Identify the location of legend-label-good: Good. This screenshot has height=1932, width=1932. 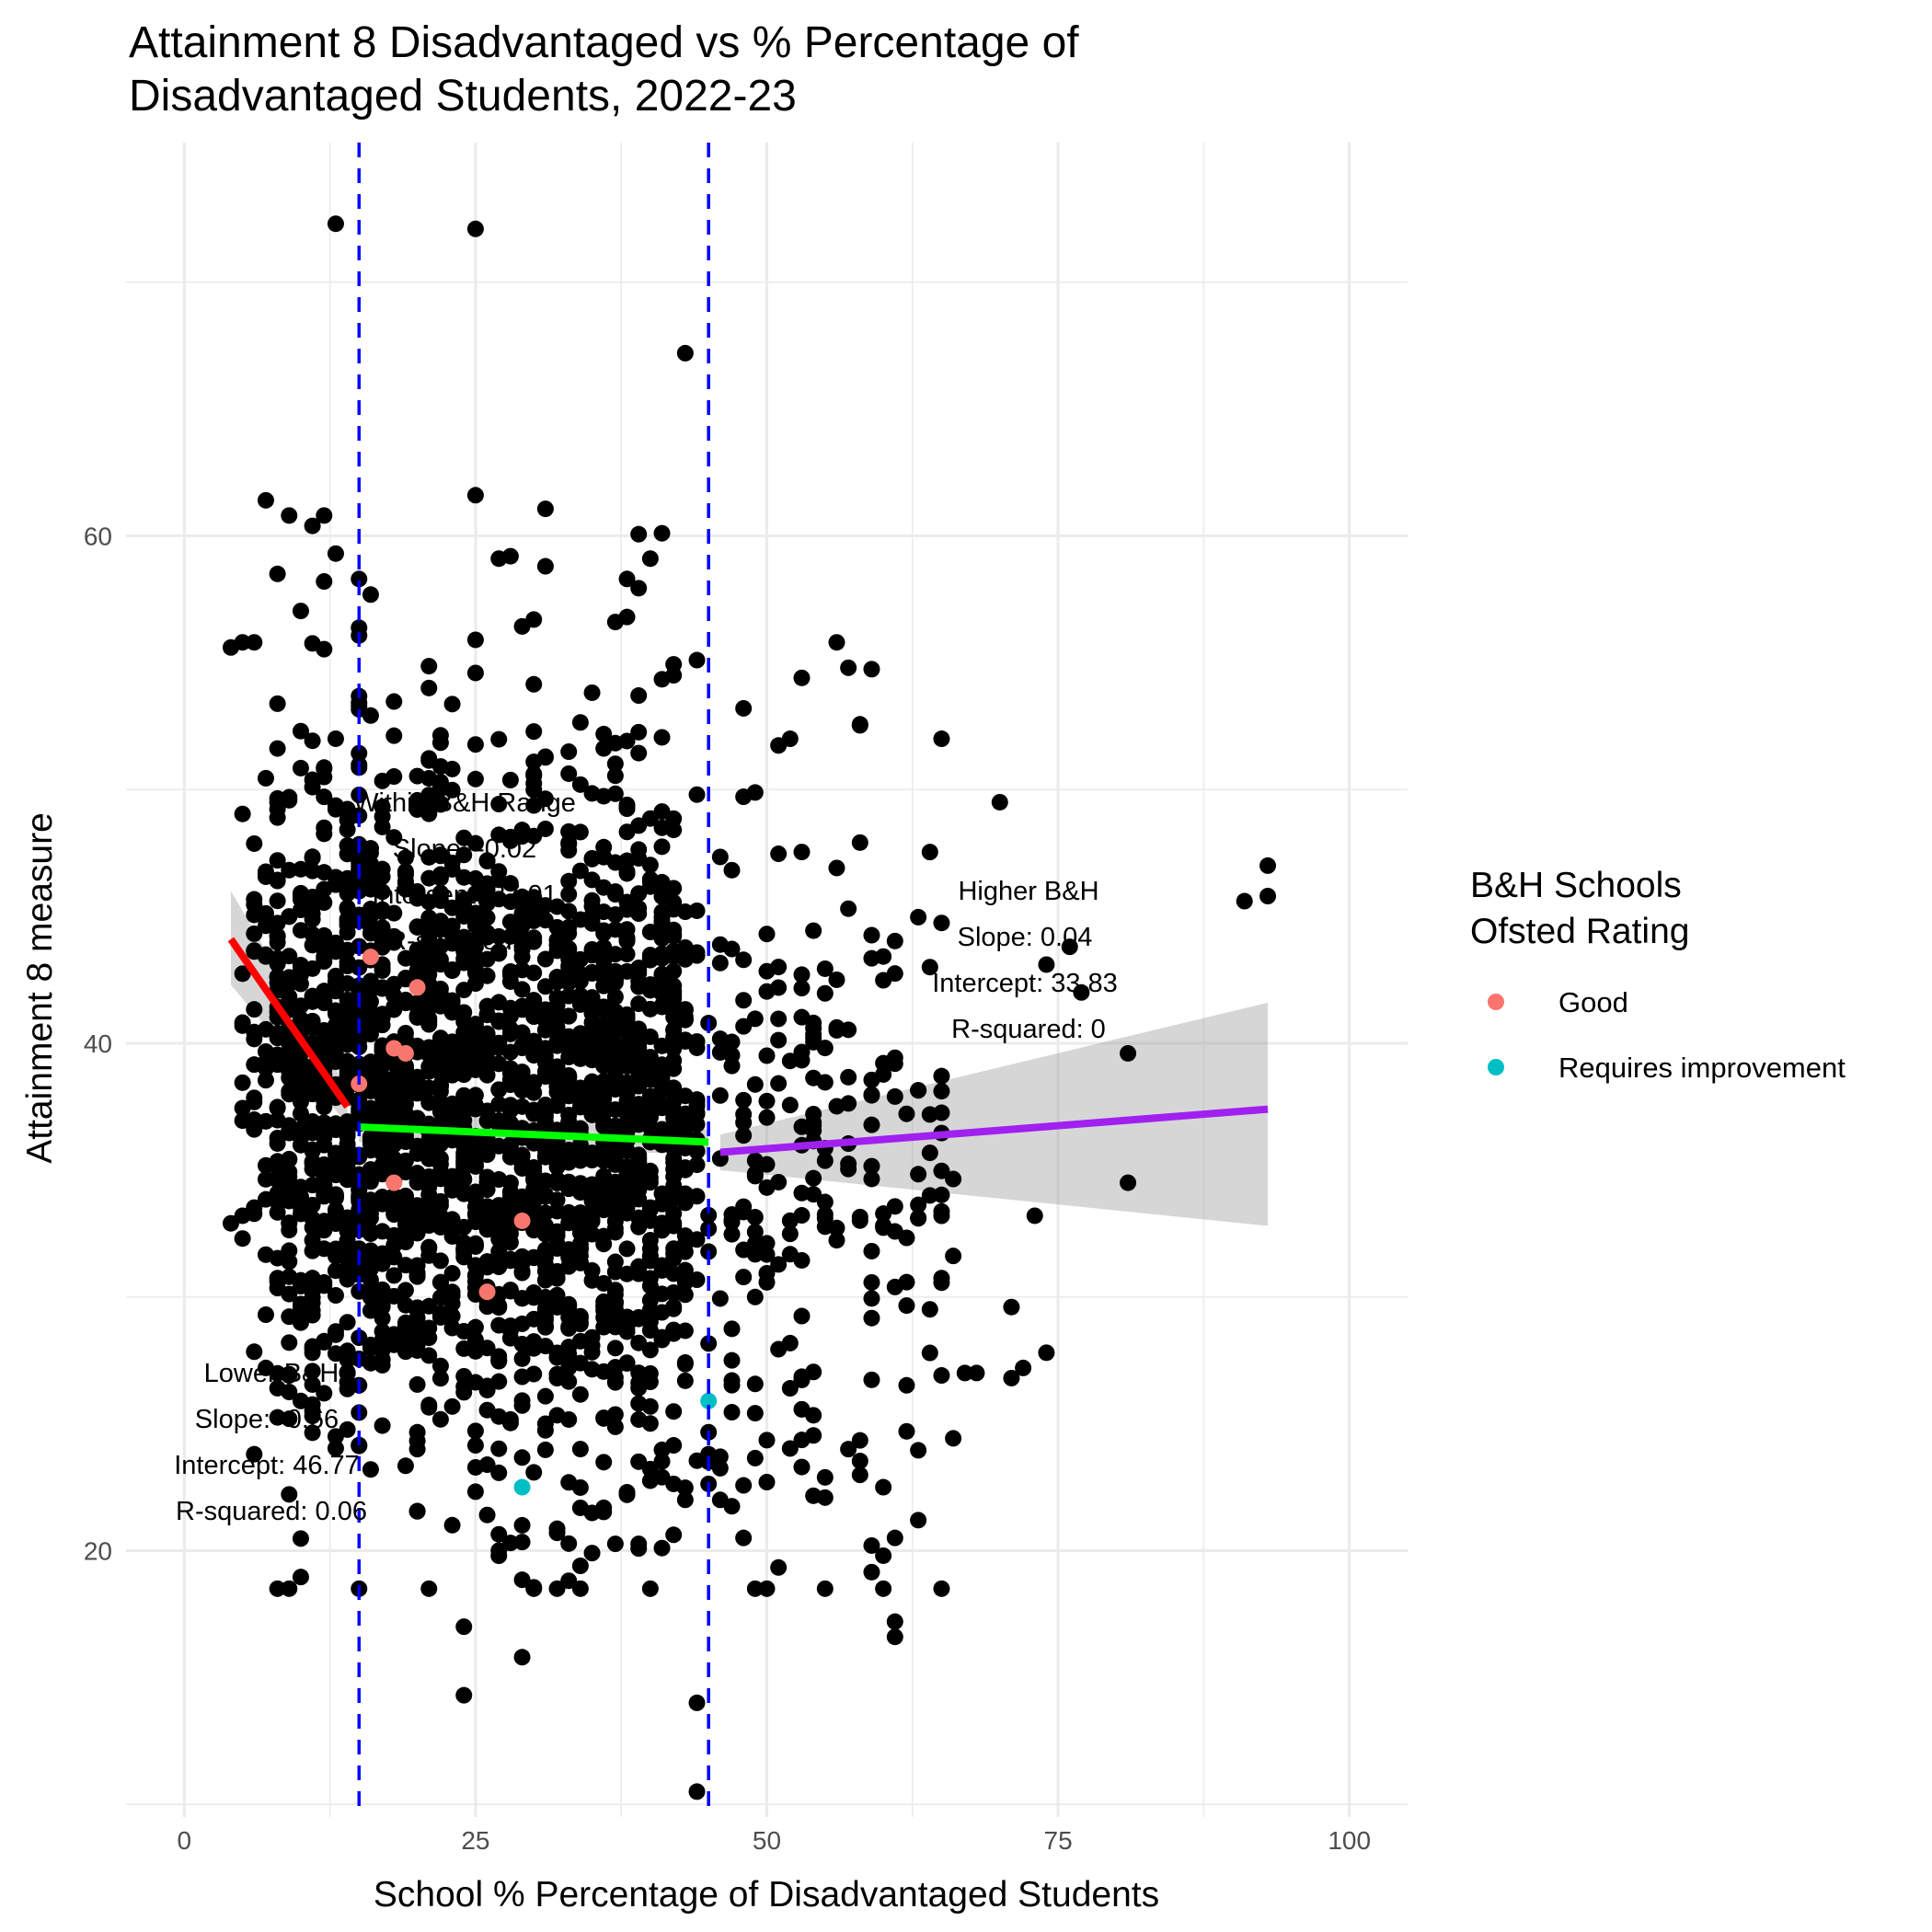
(1593, 1002).